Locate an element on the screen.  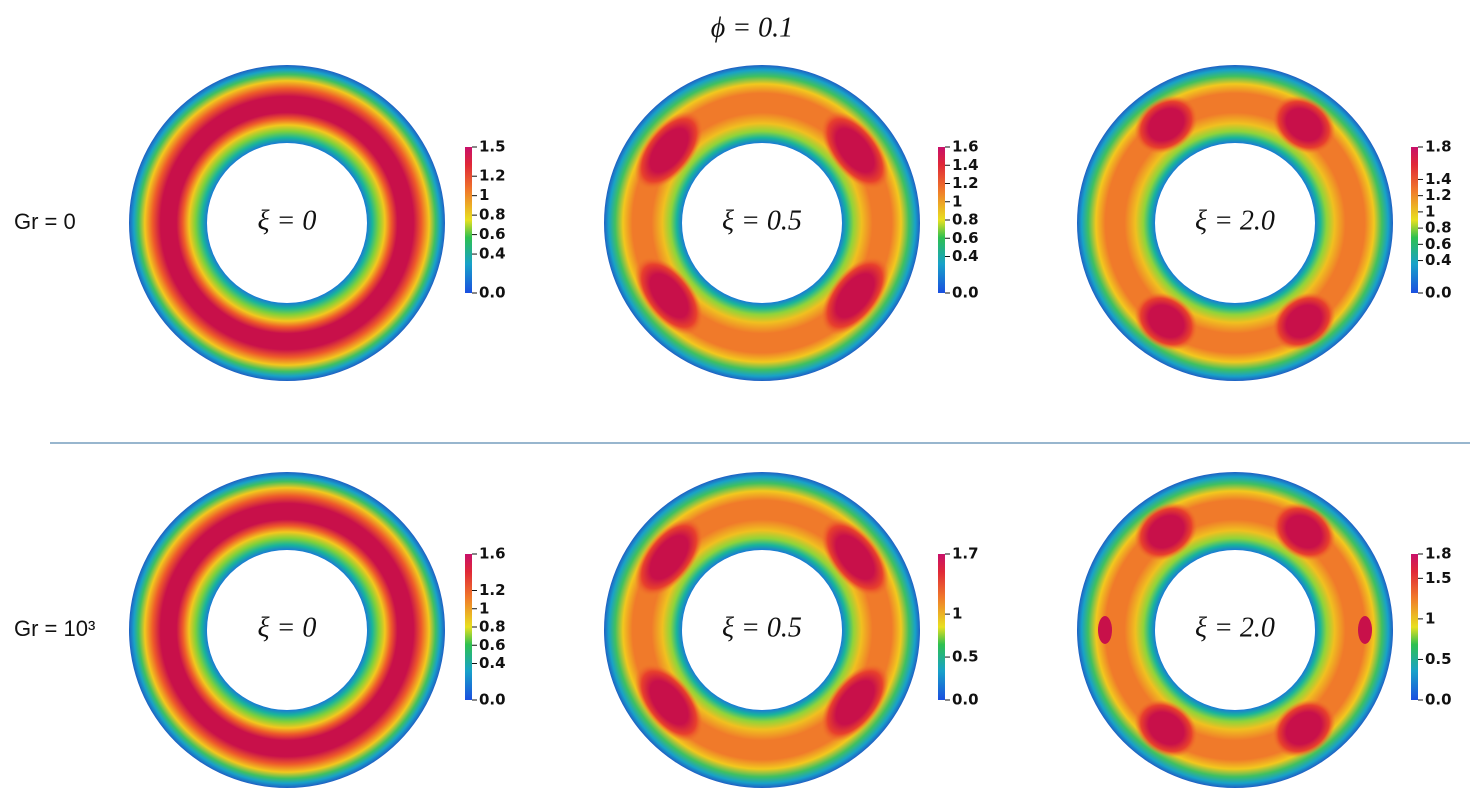
contour-panel: ξ = 0 1.5 1.21 0.80.6 0.4 0.0 is located at coordinates (317, 223).